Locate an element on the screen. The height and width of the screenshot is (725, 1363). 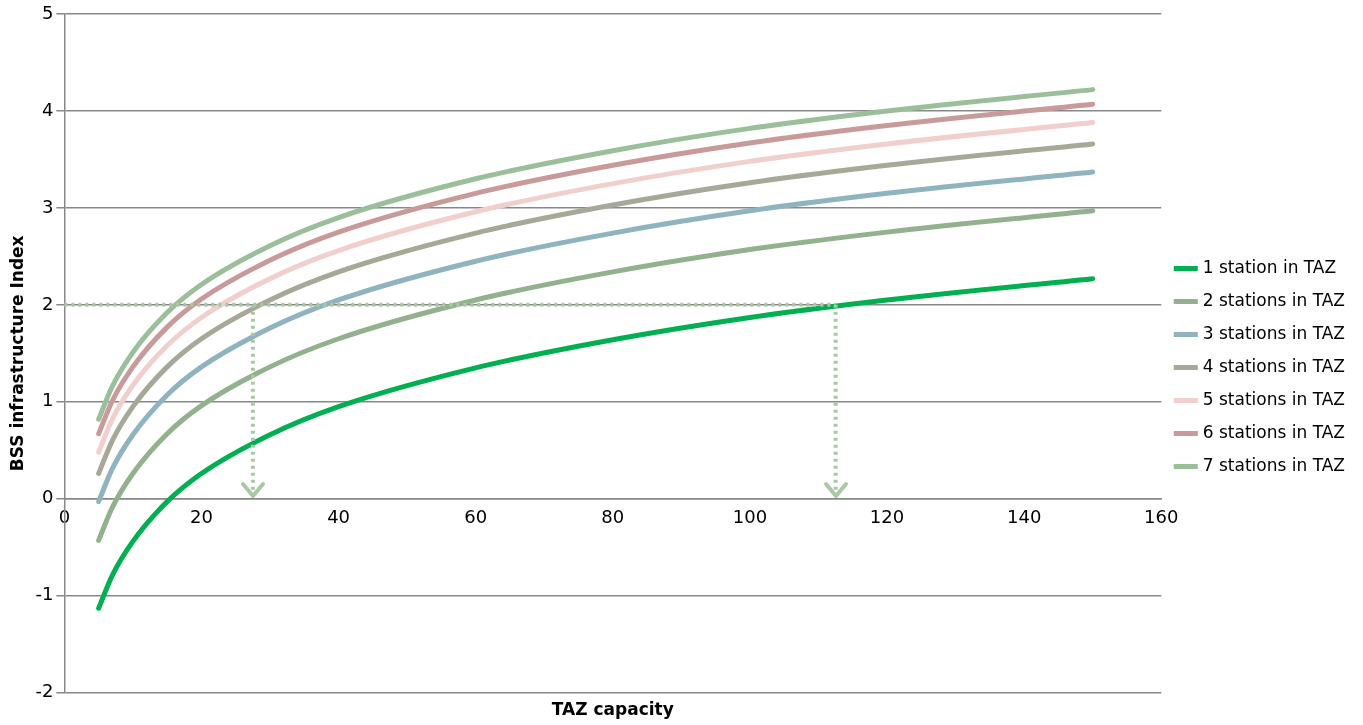
x-axis-title: TAZ capacity is located at coordinates (612, 709).